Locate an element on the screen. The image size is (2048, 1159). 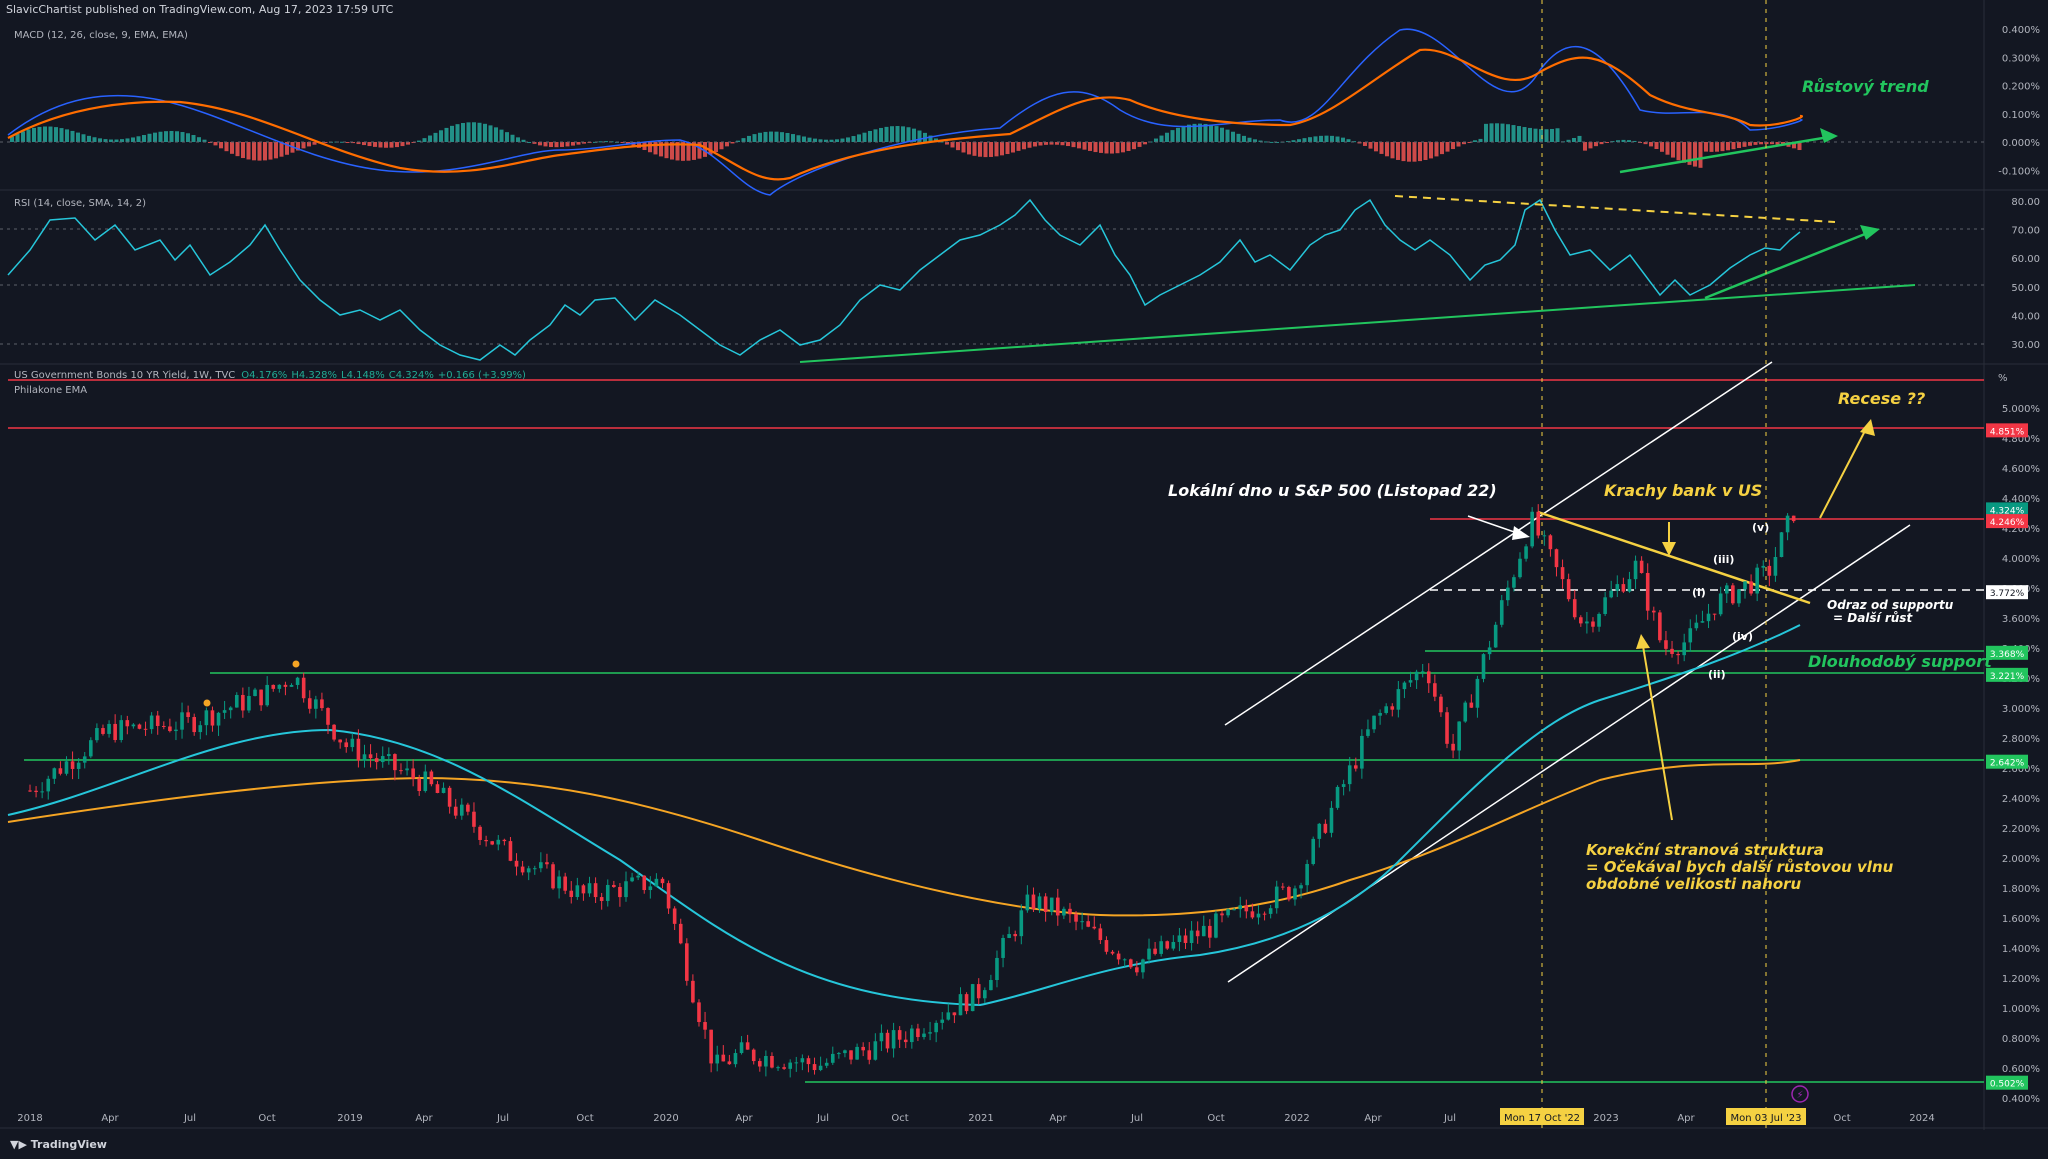
pivot-dot is located at coordinates (207, 703).